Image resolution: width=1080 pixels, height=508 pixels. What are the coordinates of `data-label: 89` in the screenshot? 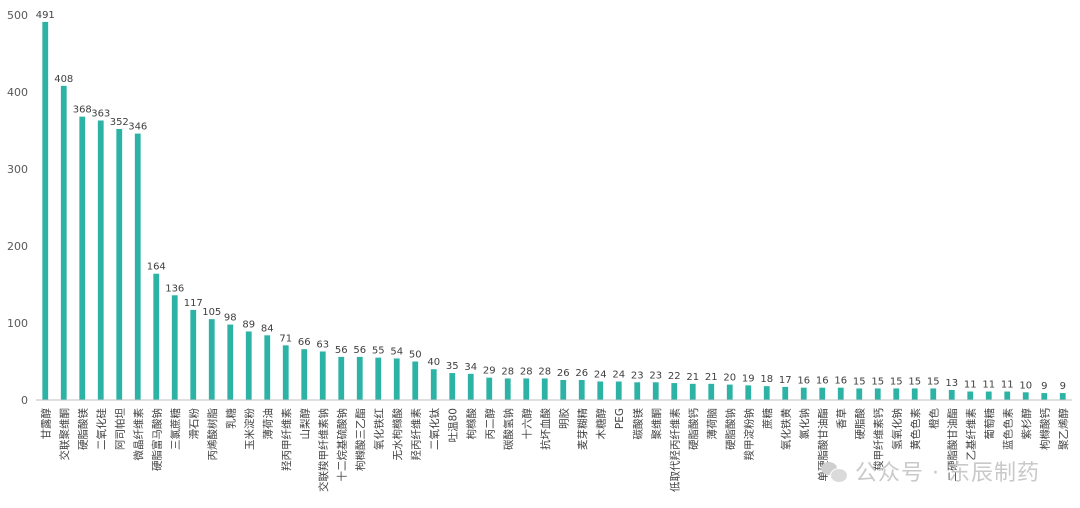 It's located at (248, 324).